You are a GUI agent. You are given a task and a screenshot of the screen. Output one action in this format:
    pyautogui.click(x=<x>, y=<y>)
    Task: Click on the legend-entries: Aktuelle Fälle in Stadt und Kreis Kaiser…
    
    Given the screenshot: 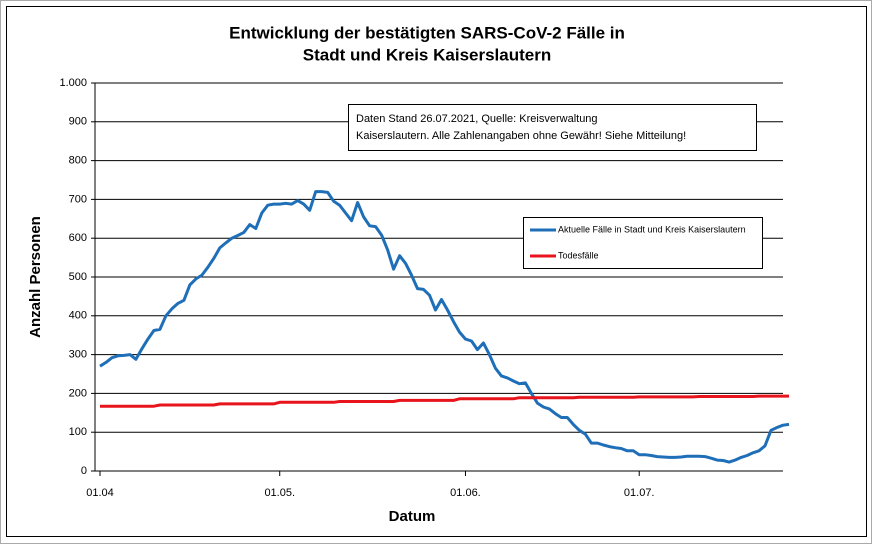 What is the action you would take?
    pyautogui.click(x=638, y=242)
    